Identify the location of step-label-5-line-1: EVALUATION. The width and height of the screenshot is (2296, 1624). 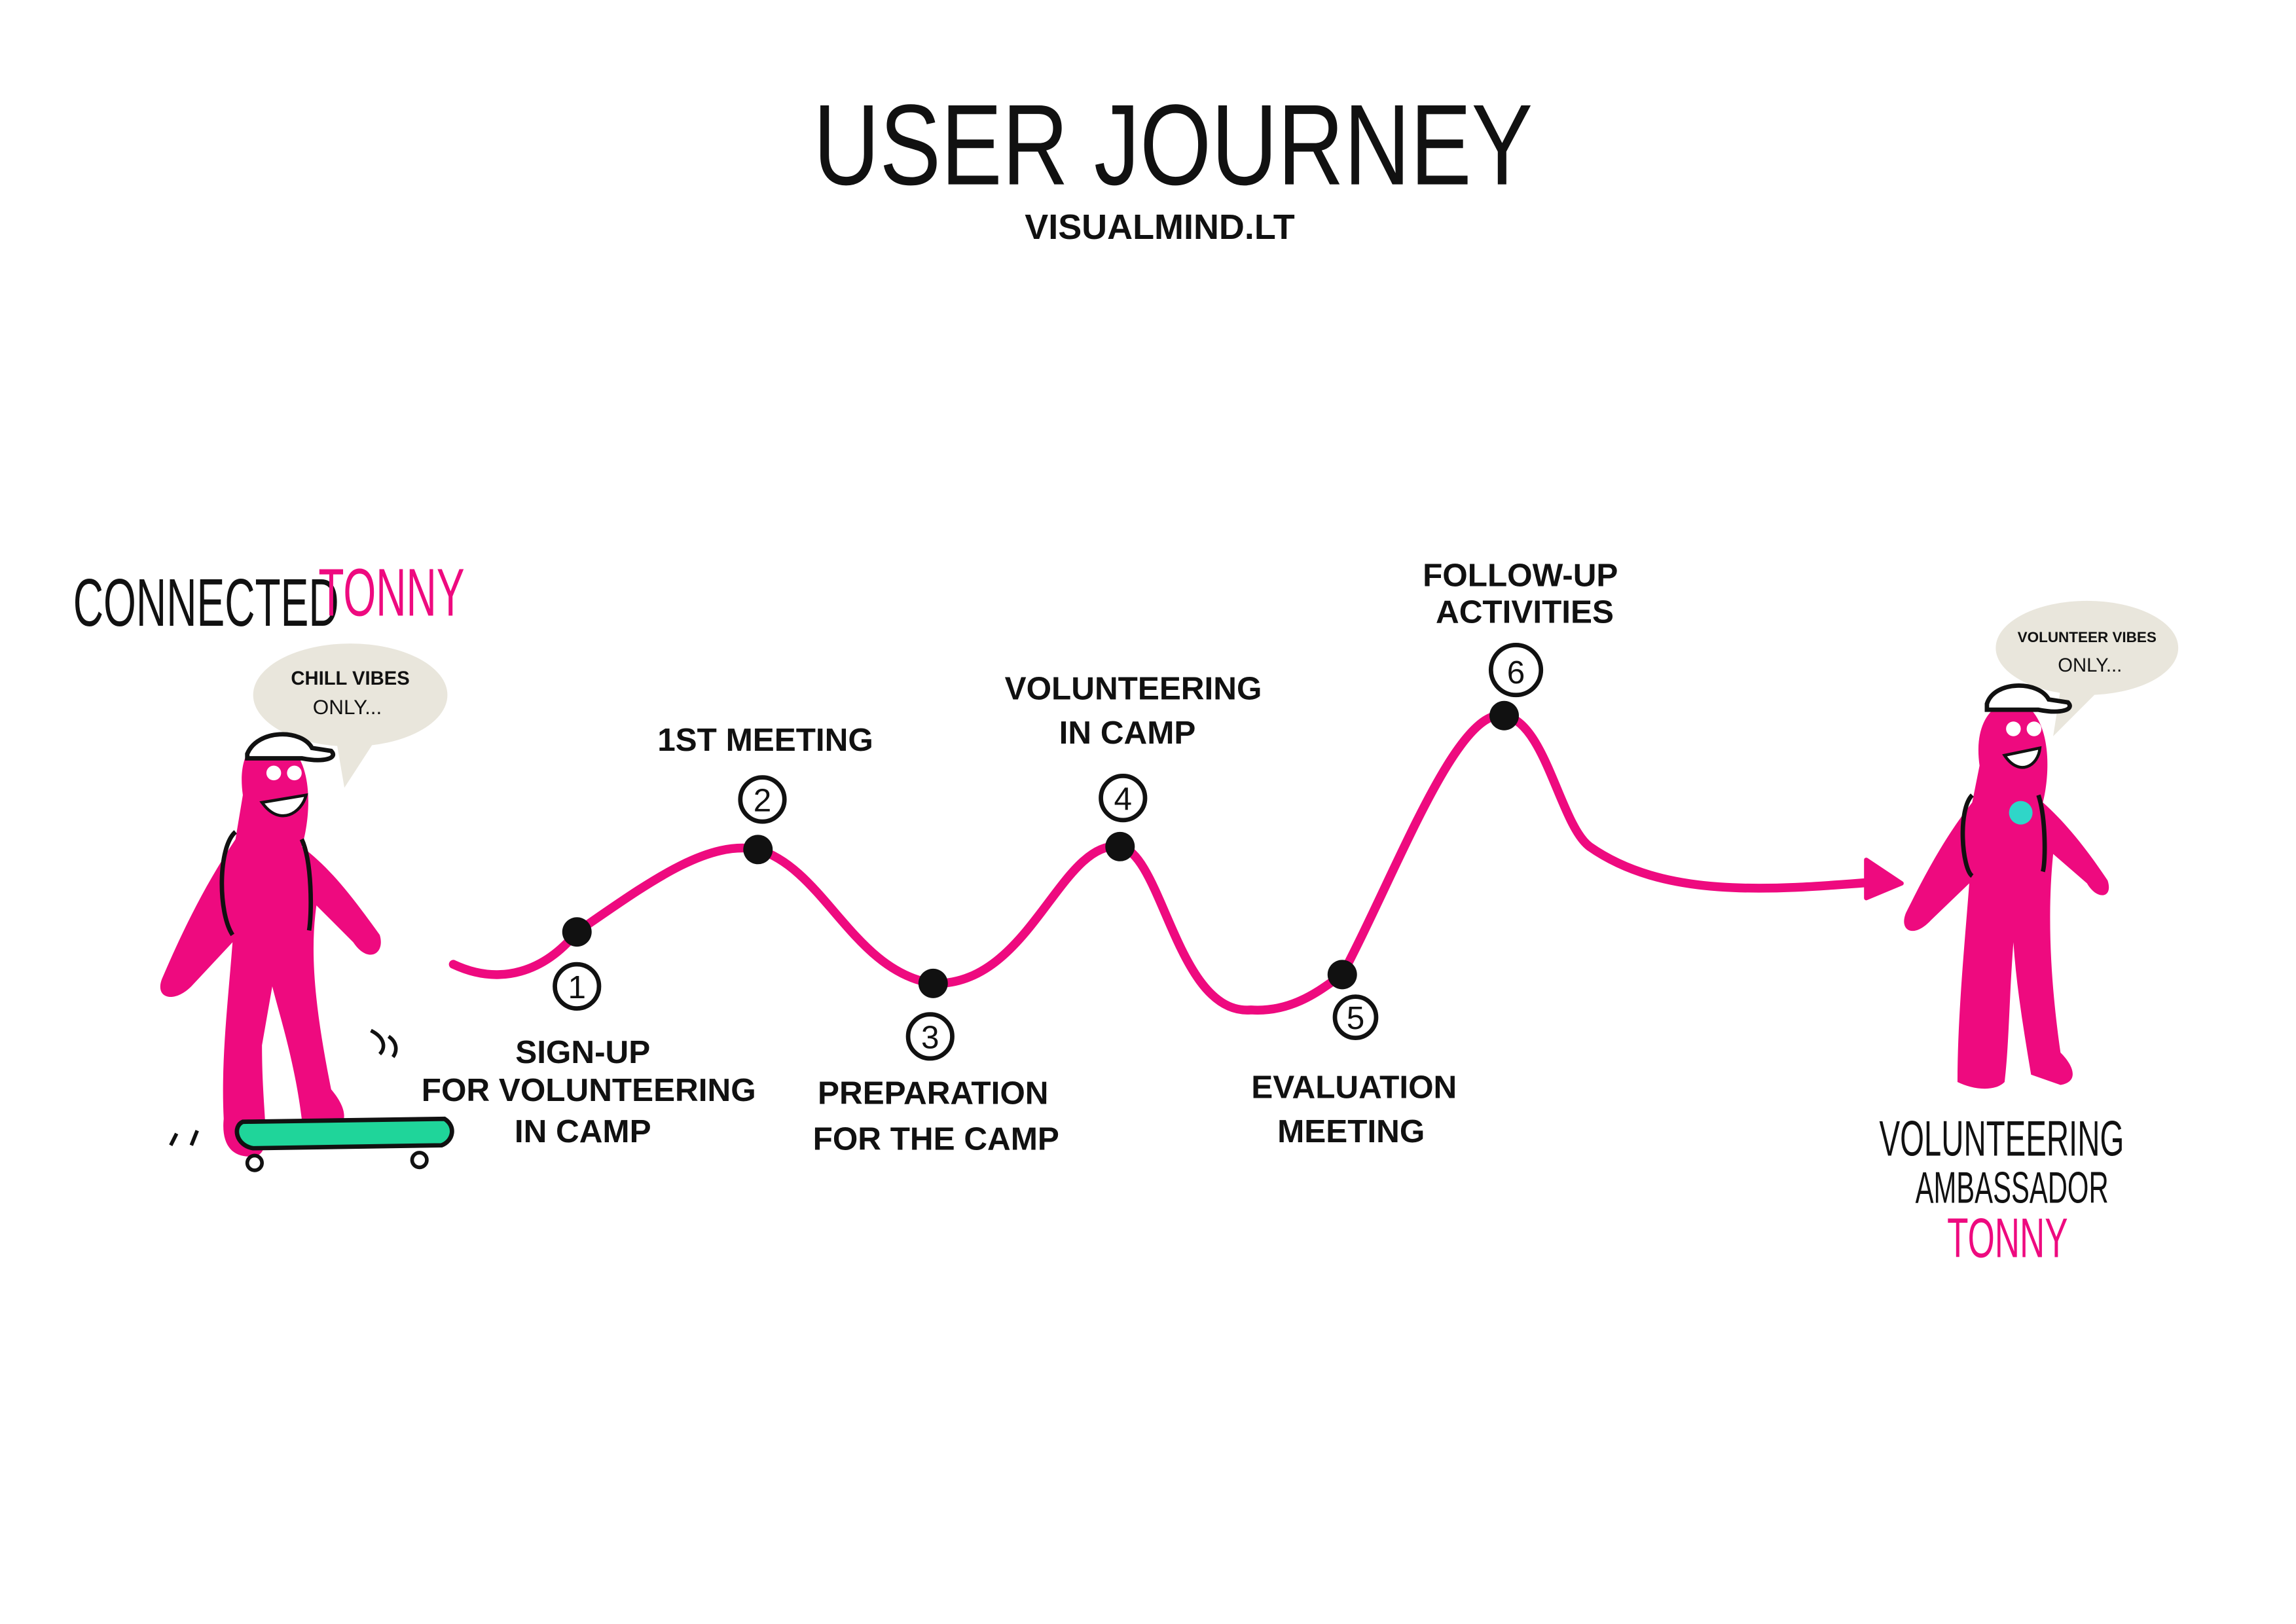
(1354, 1088).